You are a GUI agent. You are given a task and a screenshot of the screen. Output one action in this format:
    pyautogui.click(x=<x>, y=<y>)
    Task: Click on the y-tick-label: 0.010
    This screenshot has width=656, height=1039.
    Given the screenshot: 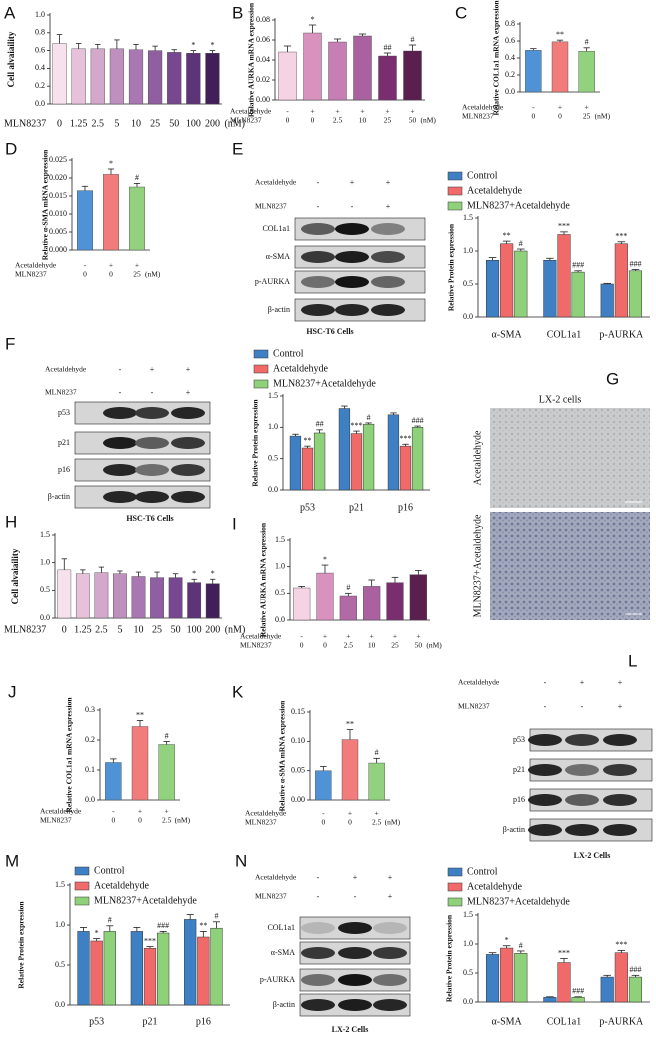 What is the action you would take?
    pyautogui.click(x=58, y=213)
    